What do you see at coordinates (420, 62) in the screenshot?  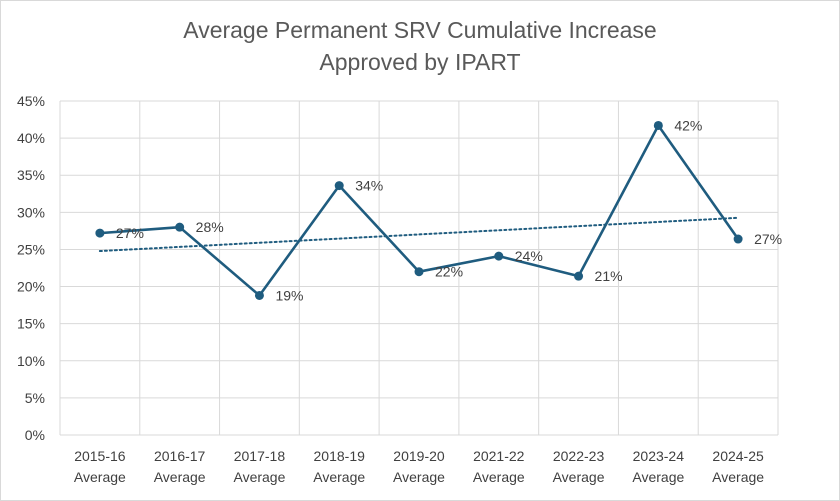 I see `chart-title-line-2: Approved by IPART` at bounding box center [420, 62].